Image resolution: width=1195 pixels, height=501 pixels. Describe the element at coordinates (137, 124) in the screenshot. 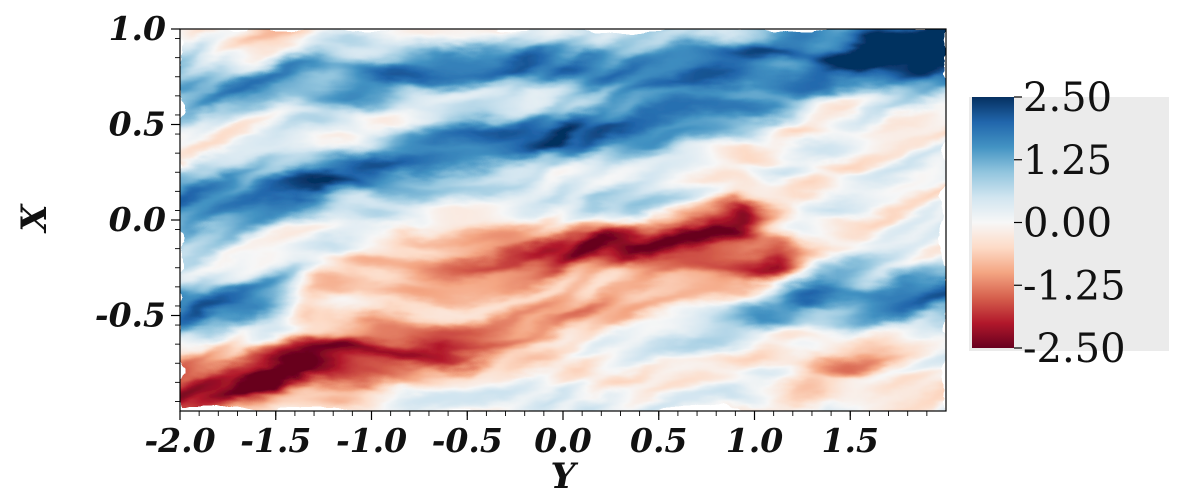

I see `y-tick-label: 0.5` at that location.